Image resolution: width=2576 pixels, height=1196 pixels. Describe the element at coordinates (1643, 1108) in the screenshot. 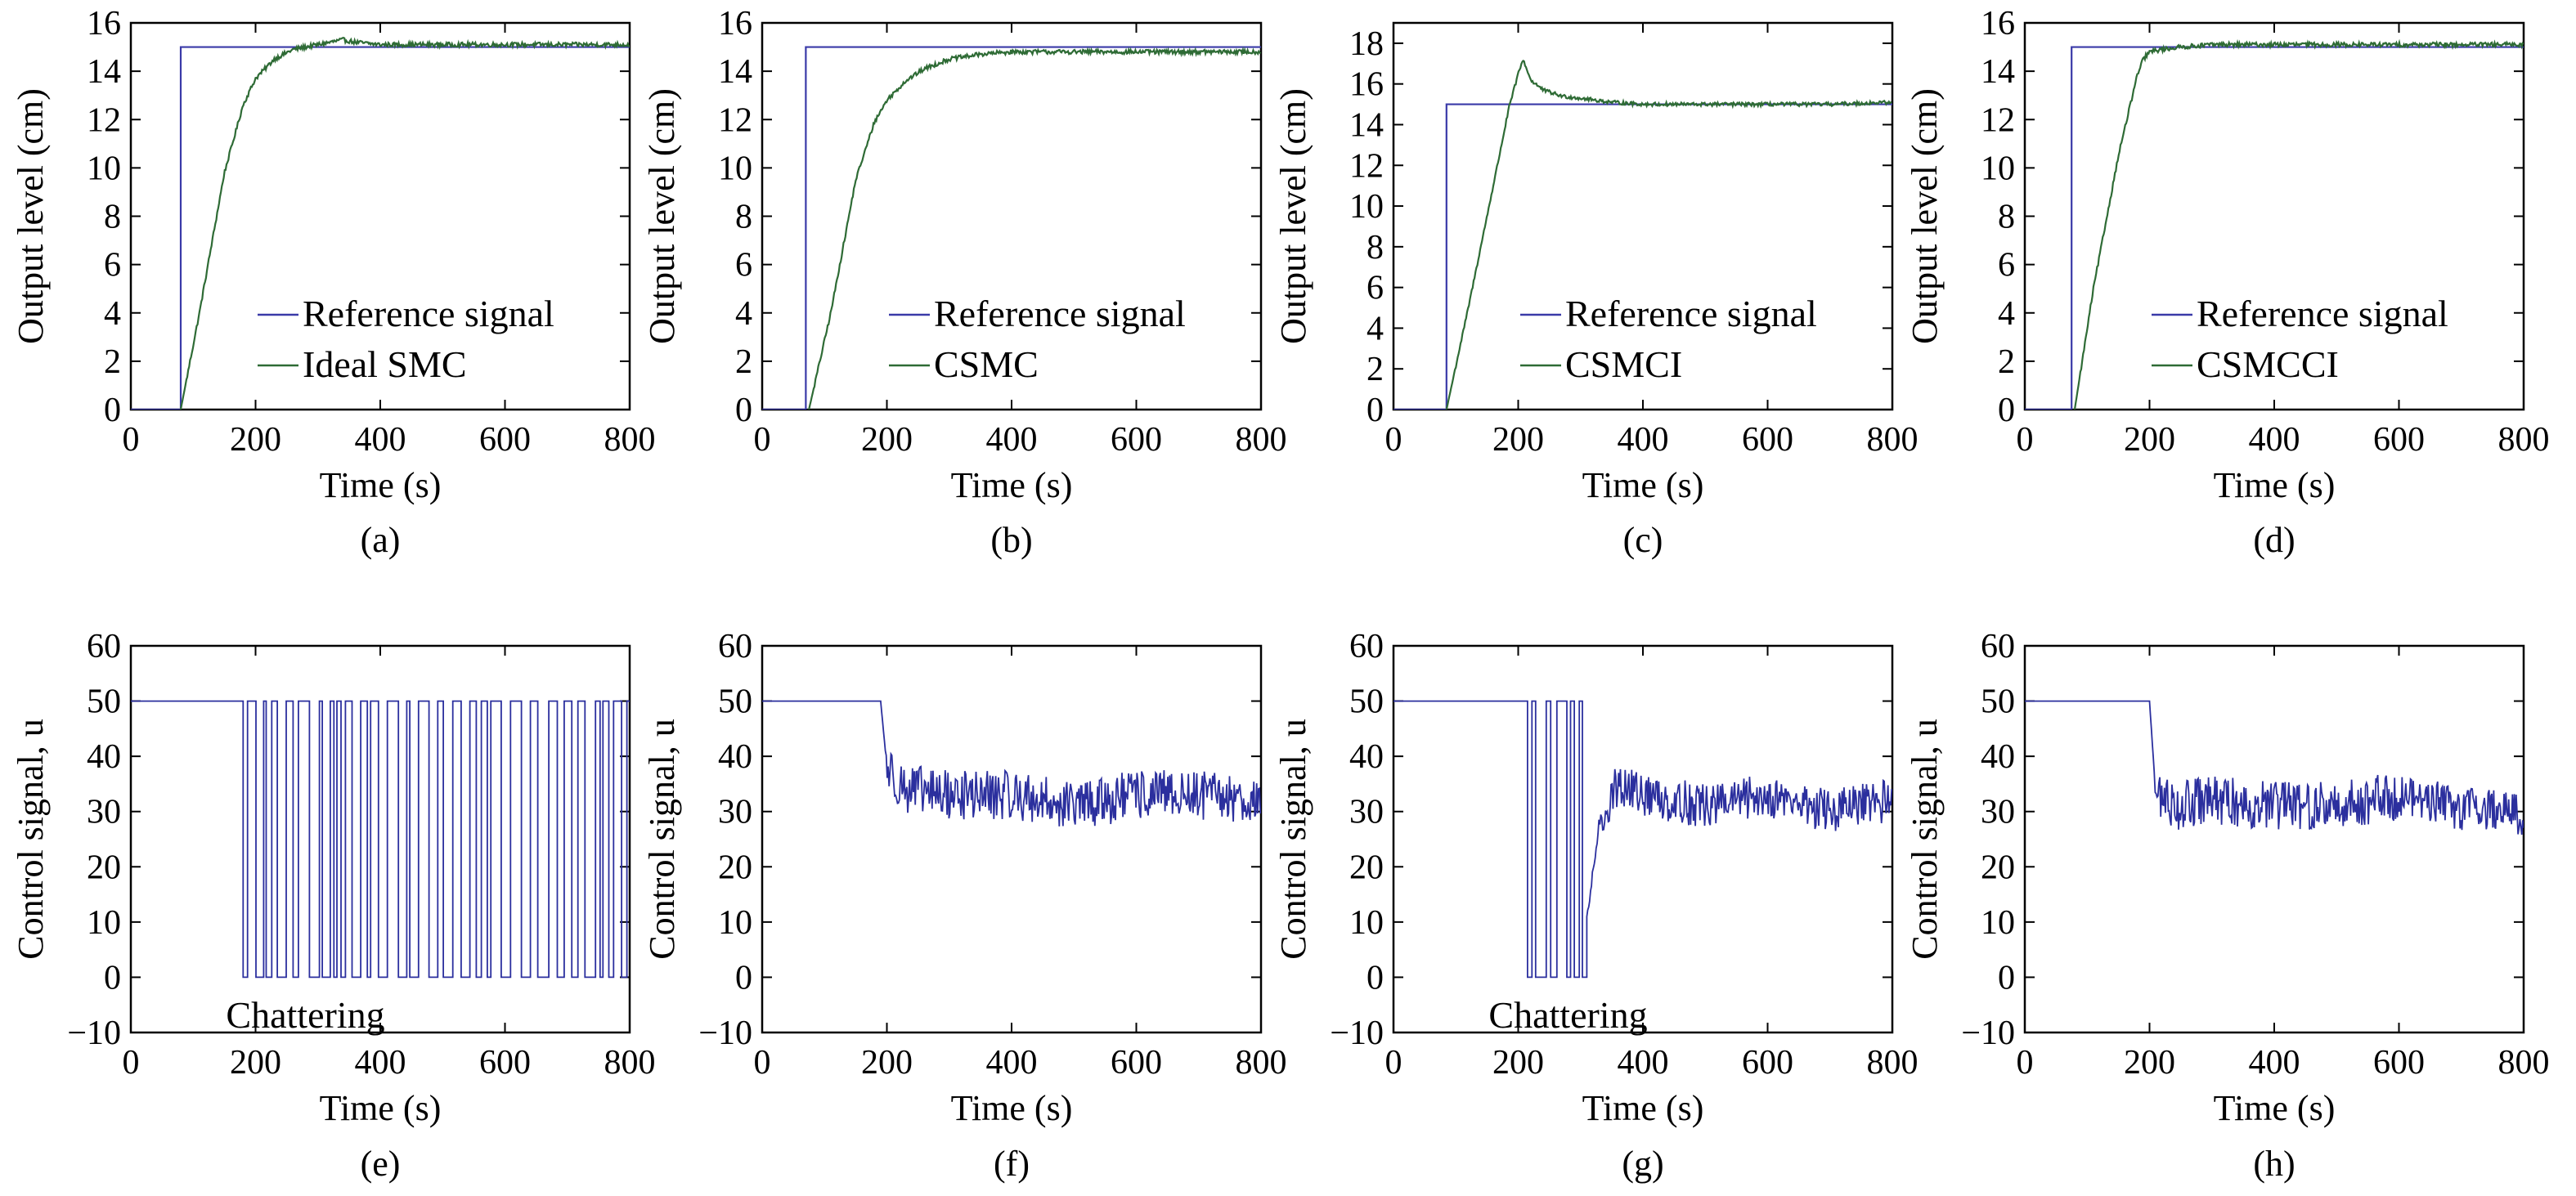

I see `x-axis-label: Time (s)` at that location.